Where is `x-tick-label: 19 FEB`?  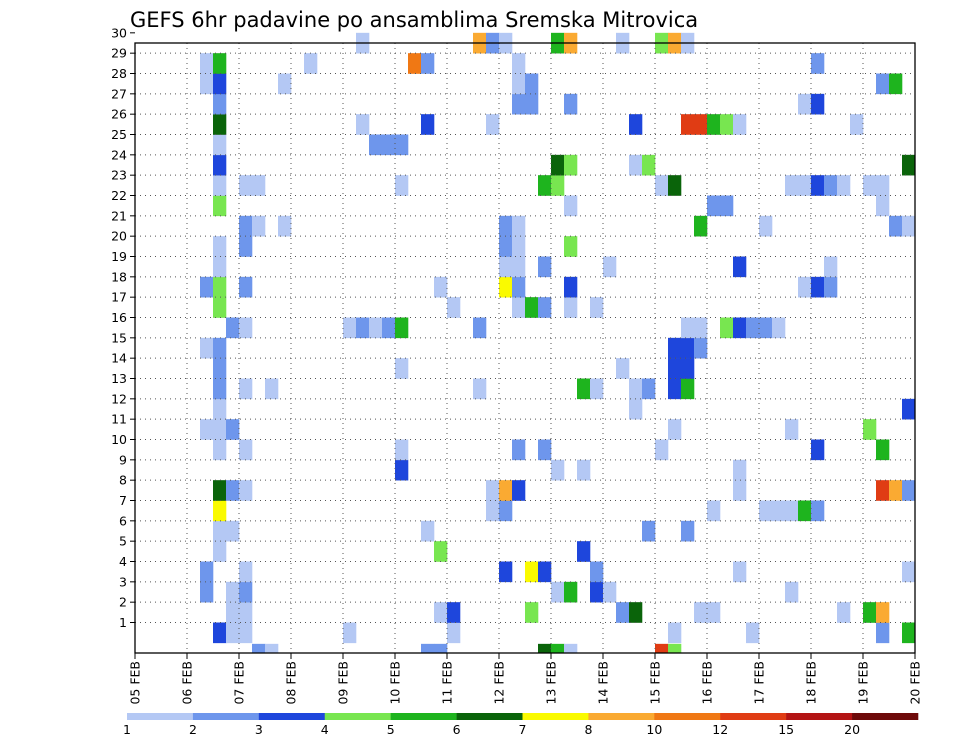
x-tick-label: 19 FEB is located at coordinates (863, 683).